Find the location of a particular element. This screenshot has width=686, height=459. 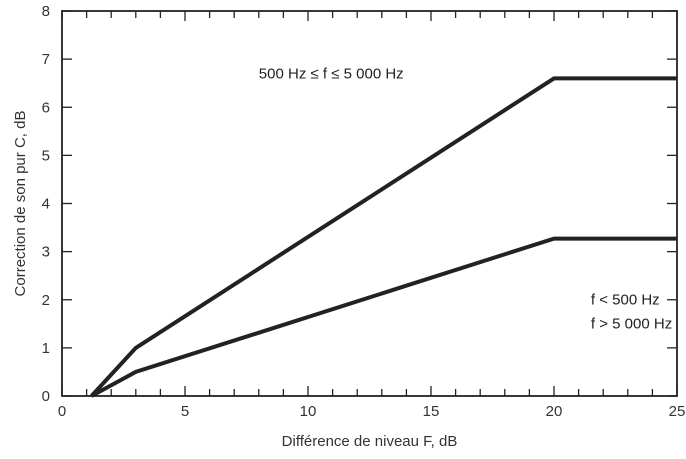

y-tick-label: 0 is located at coordinates (46, 396).